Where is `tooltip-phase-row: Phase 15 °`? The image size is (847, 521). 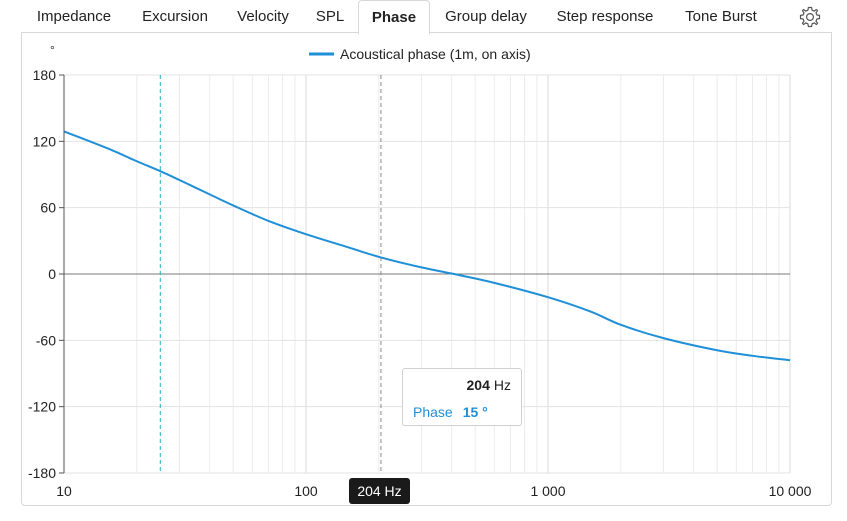 tooltip-phase-row: Phase 15 ° is located at coordinates (450, 412).